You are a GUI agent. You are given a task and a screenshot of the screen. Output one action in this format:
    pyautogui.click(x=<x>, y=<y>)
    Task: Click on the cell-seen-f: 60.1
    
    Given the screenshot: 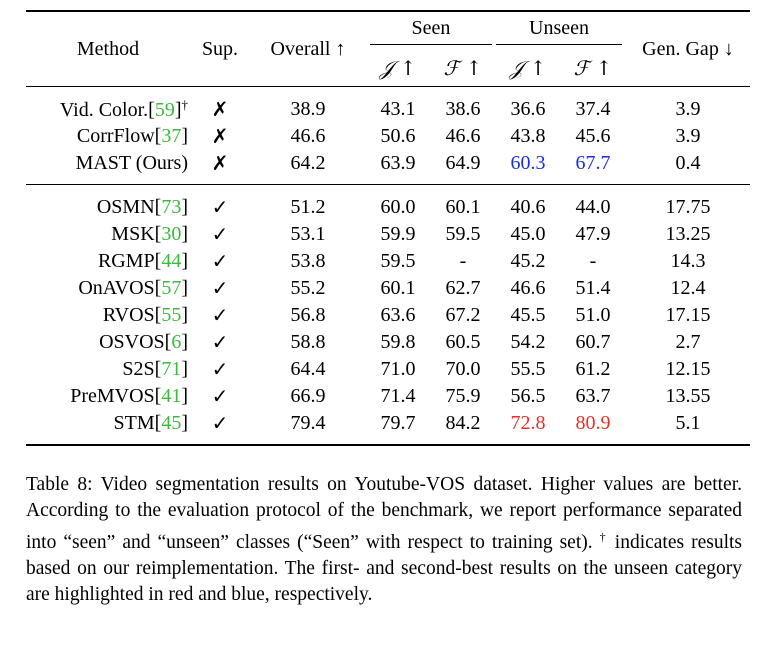 What is the action you would take?
    pyautogui.click(x=463, y=202)
    